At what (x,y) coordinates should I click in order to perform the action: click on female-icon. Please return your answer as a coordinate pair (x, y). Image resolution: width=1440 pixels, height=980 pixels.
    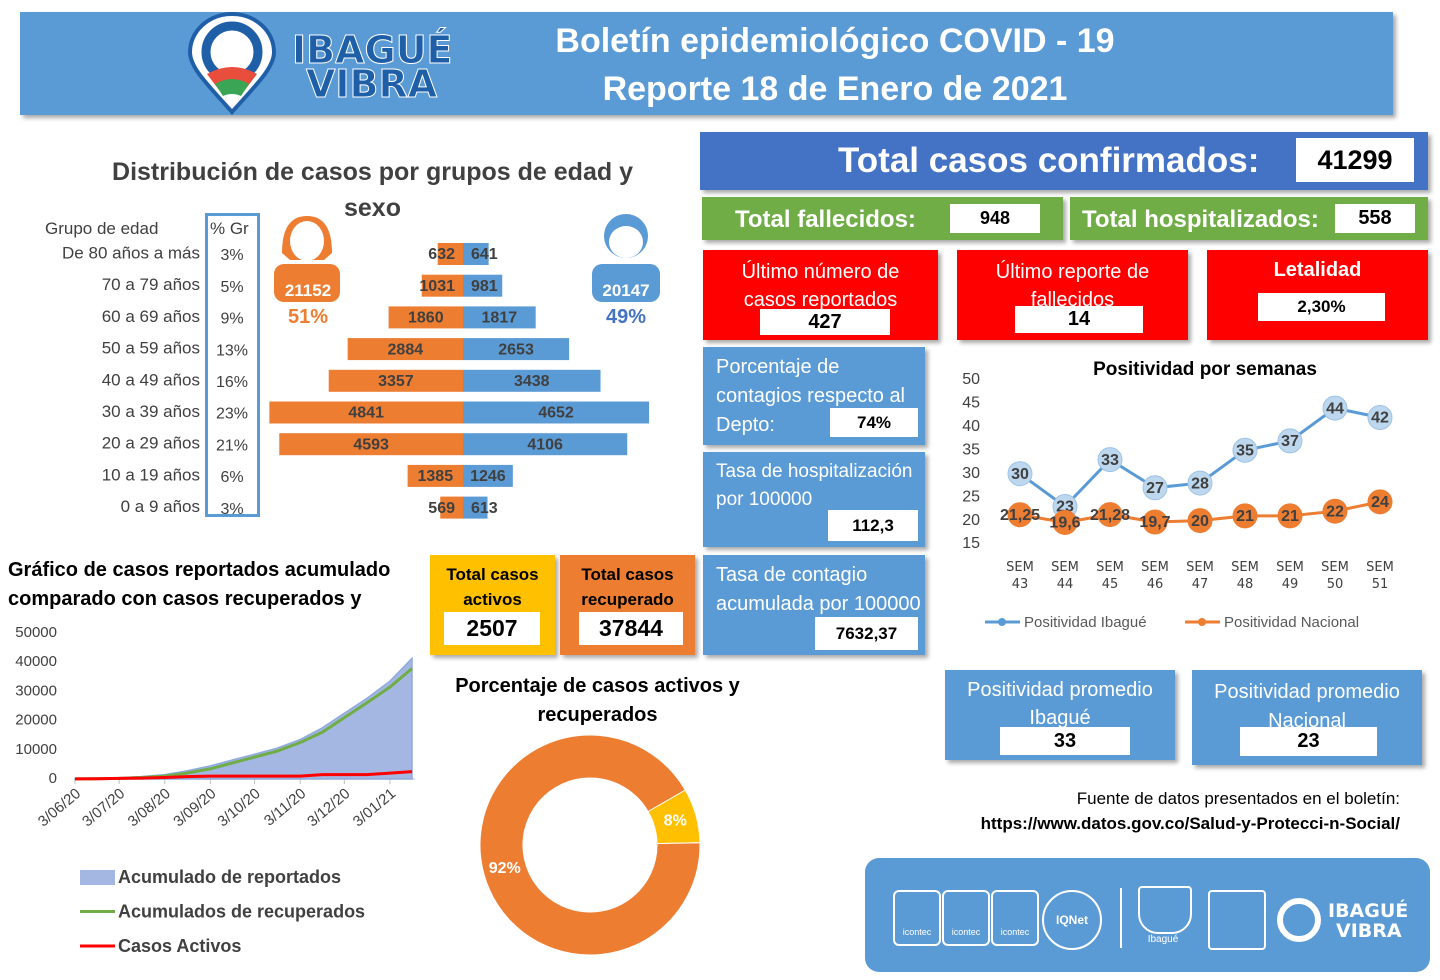
    Looking at the image, I should click on (307, 259).